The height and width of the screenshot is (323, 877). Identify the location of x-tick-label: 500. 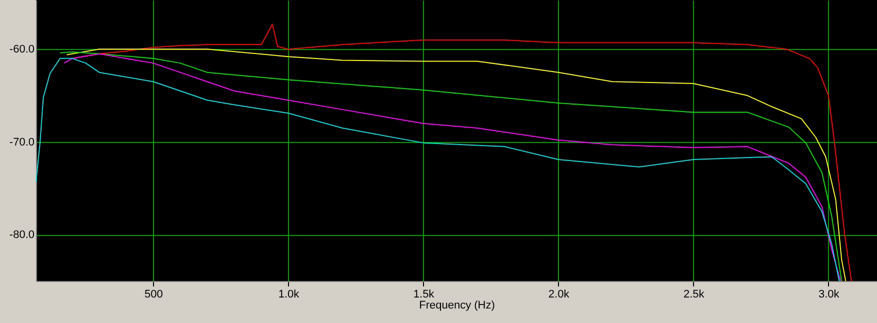
(153, 294).